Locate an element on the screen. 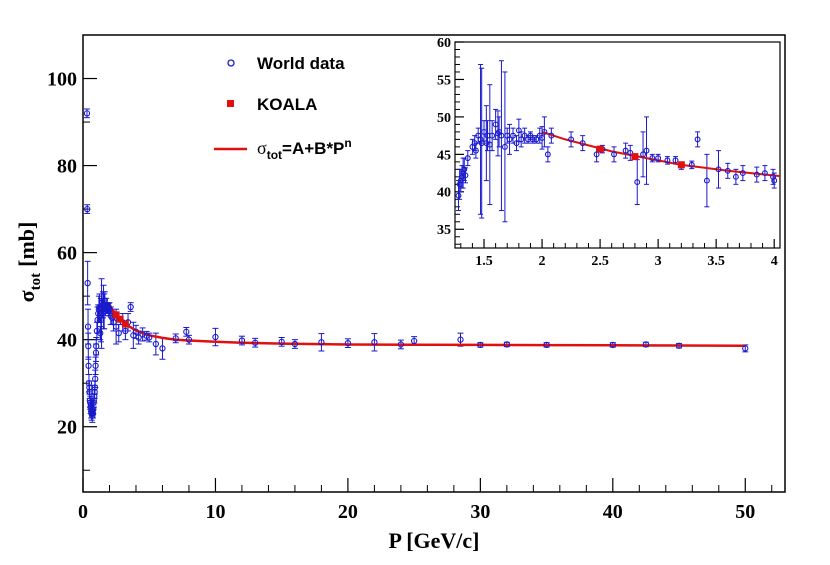 The image size is (830, 565). inset-plot-frame is located at coordinates (617, 145).